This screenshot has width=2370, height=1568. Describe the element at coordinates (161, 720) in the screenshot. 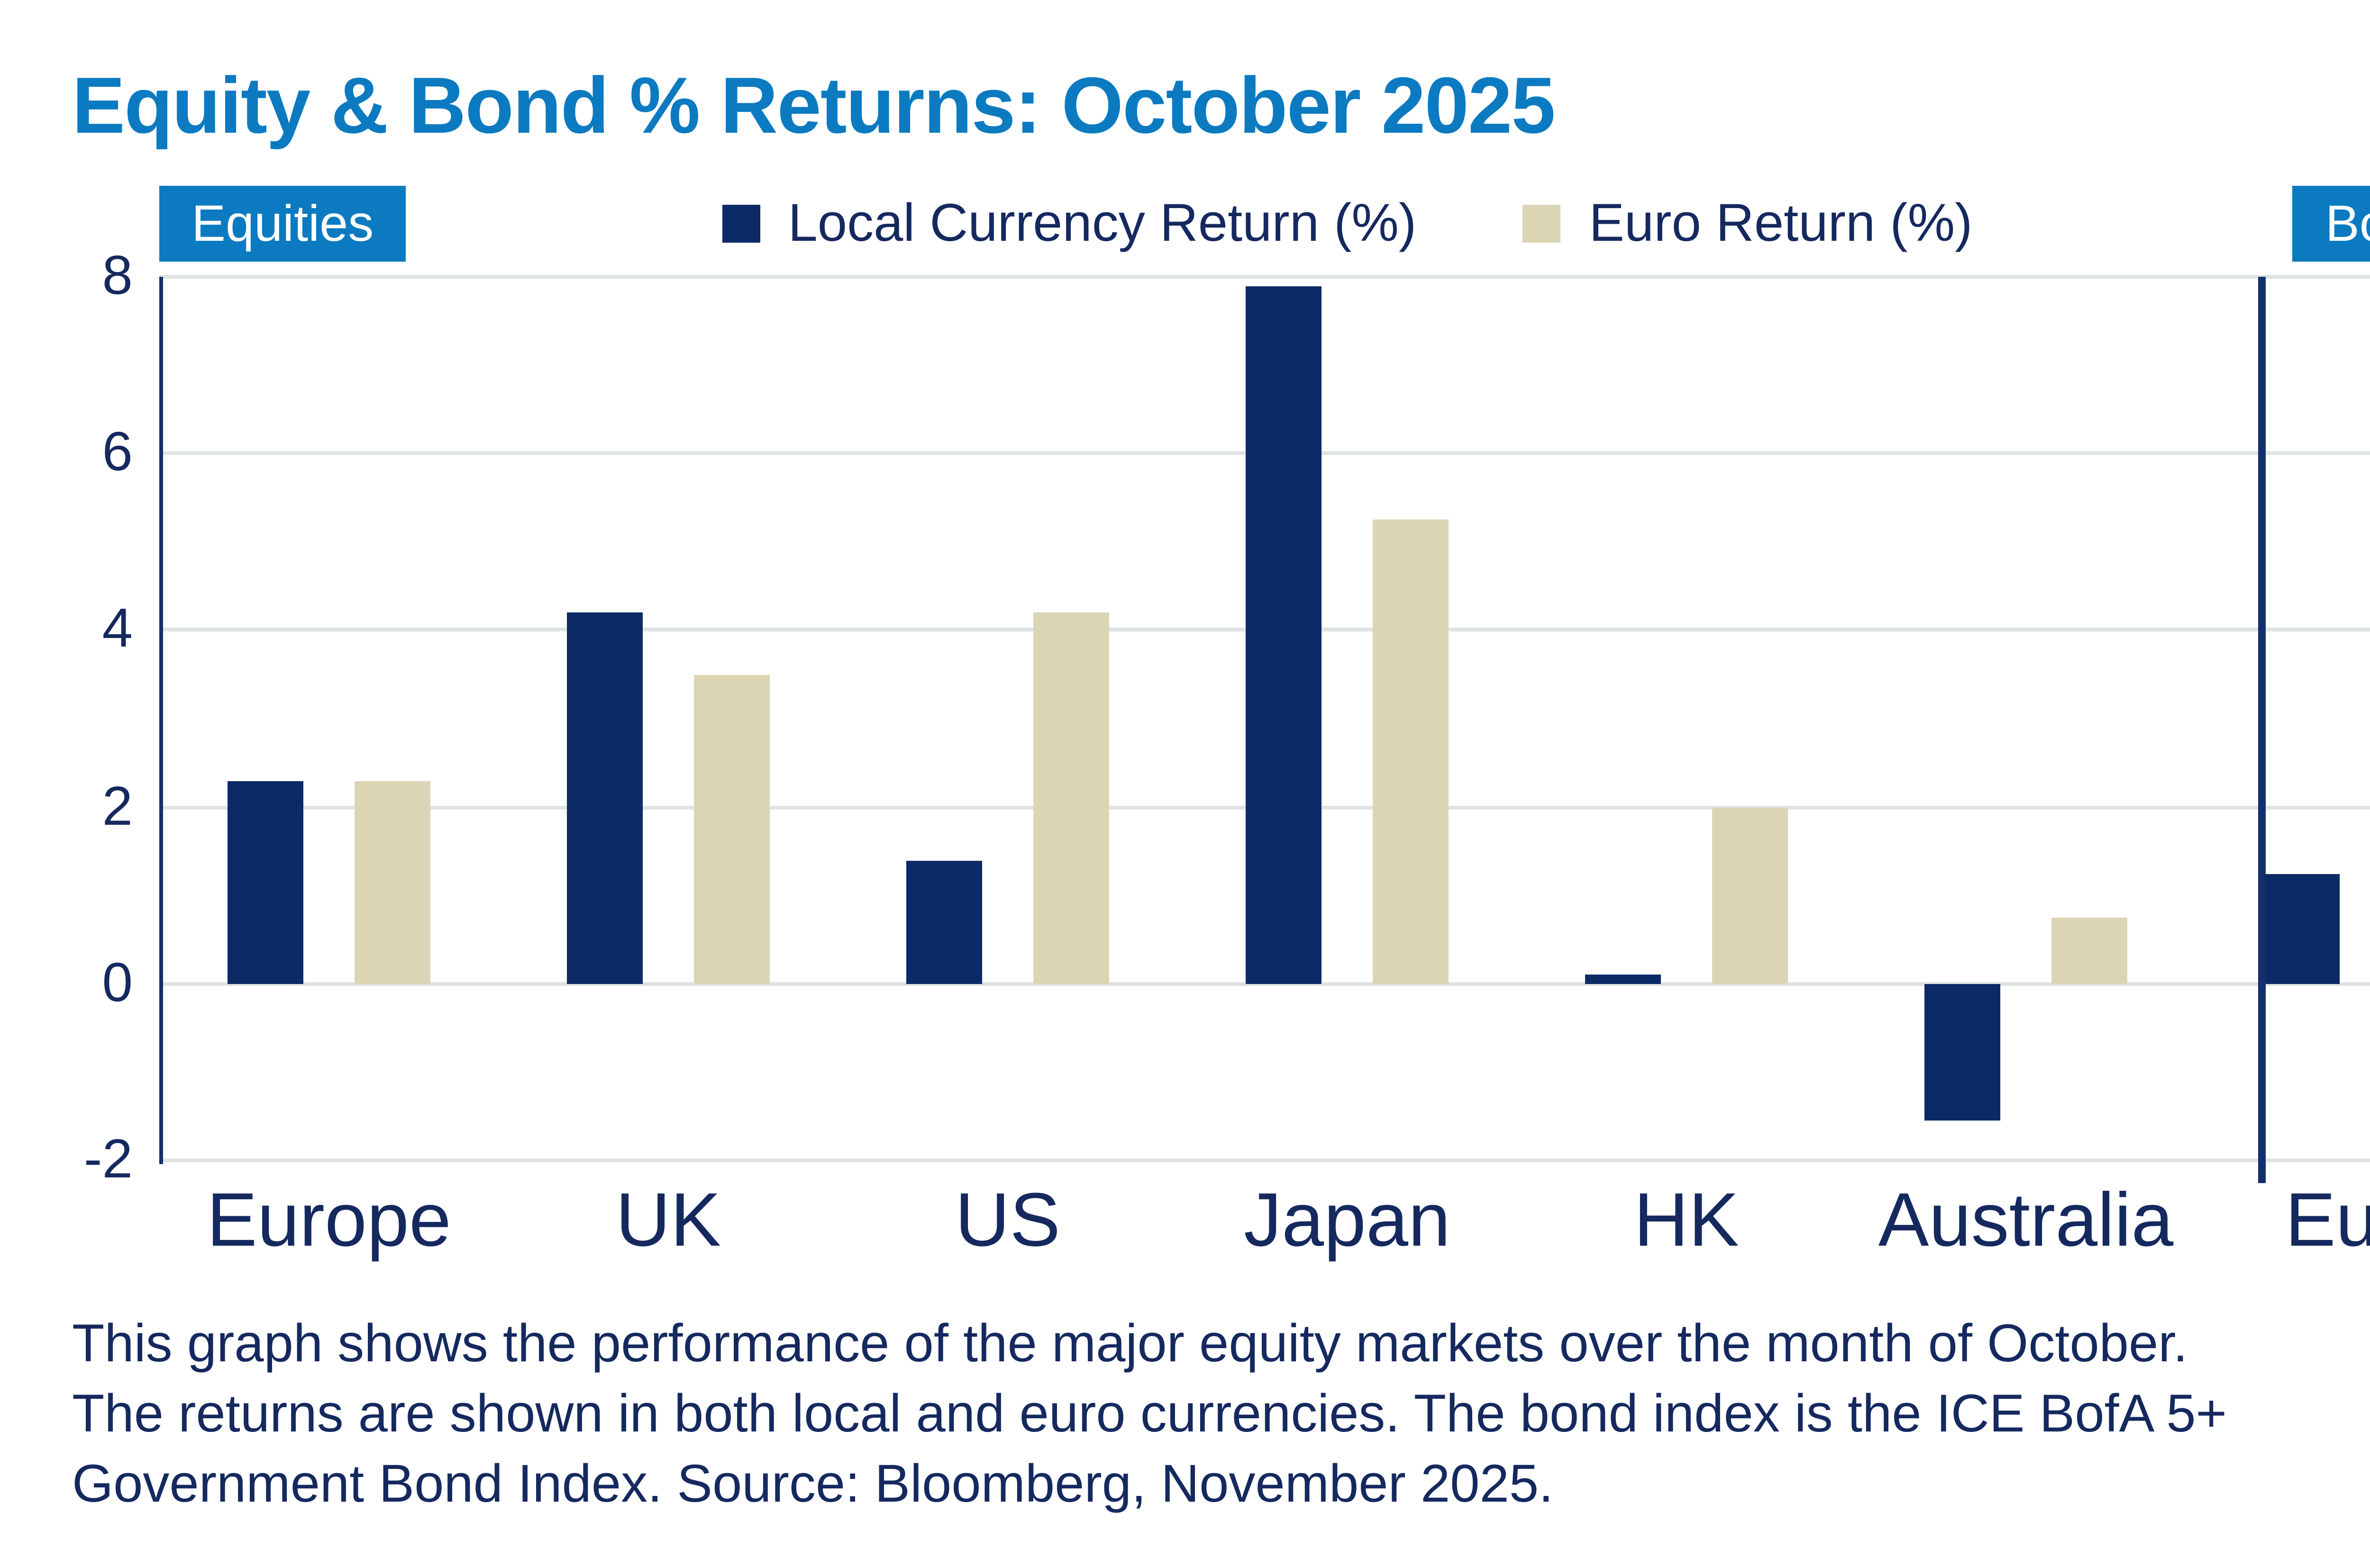

I see `y-axis-line` at that location.